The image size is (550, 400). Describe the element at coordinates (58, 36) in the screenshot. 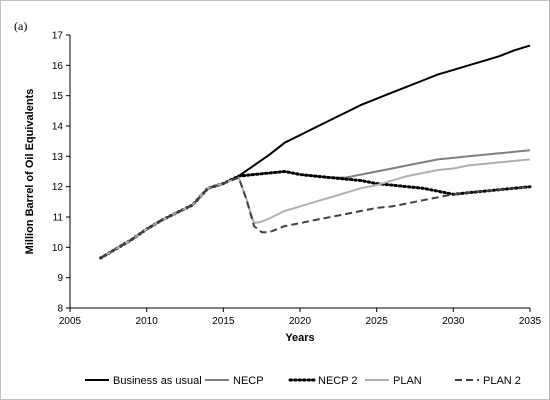

I see `y-tick-label: 17` at that location.